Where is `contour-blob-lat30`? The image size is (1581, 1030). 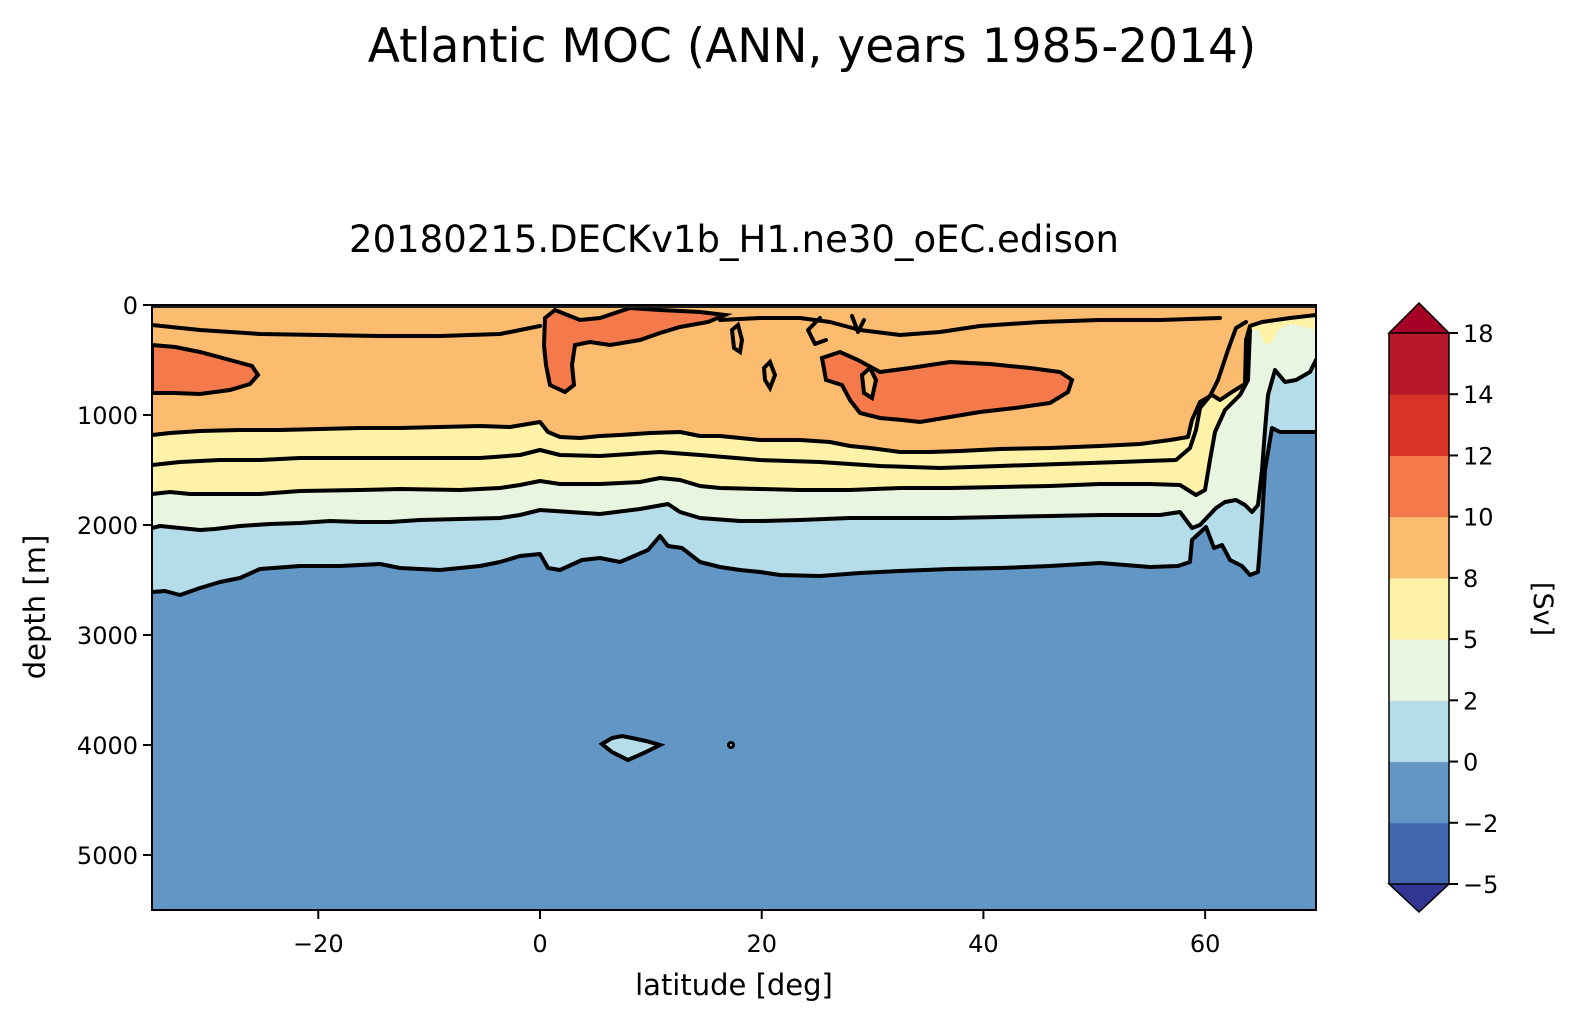 contour-blob-lat30 is located at coordinates (869, 383).